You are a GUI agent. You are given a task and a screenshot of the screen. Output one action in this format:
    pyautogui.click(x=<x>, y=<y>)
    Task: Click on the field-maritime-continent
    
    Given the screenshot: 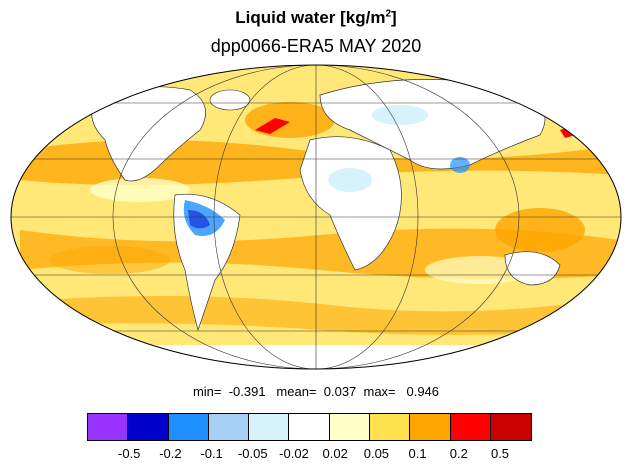 What is the action you would take?
    pyautogui.click(x=540, y=230)
    